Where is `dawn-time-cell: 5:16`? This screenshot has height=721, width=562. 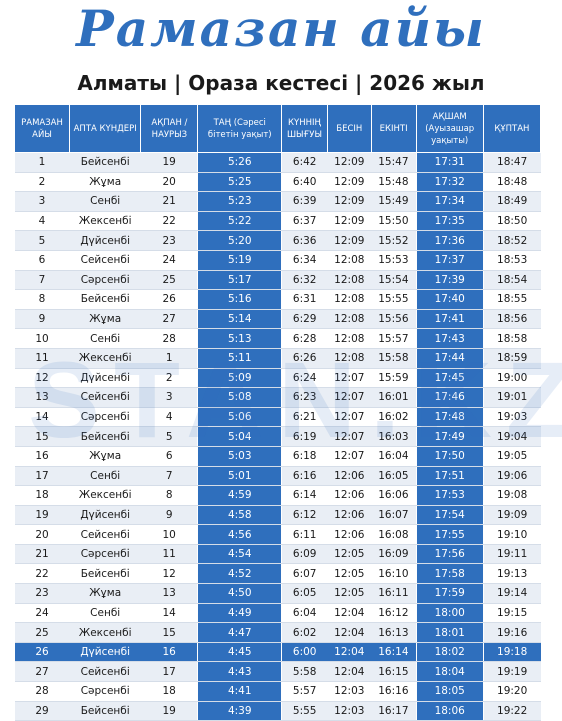 dawn-time-cell: 5:16 is located at coordinates (240, 299).